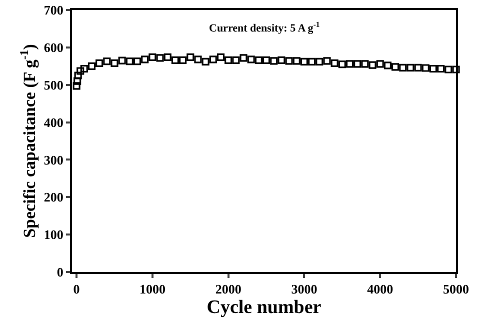  Describe the element at coordinates (264, 27) in the screenshot. I see `annotation: Current density: 5 A g$^{-1}$` at that location.